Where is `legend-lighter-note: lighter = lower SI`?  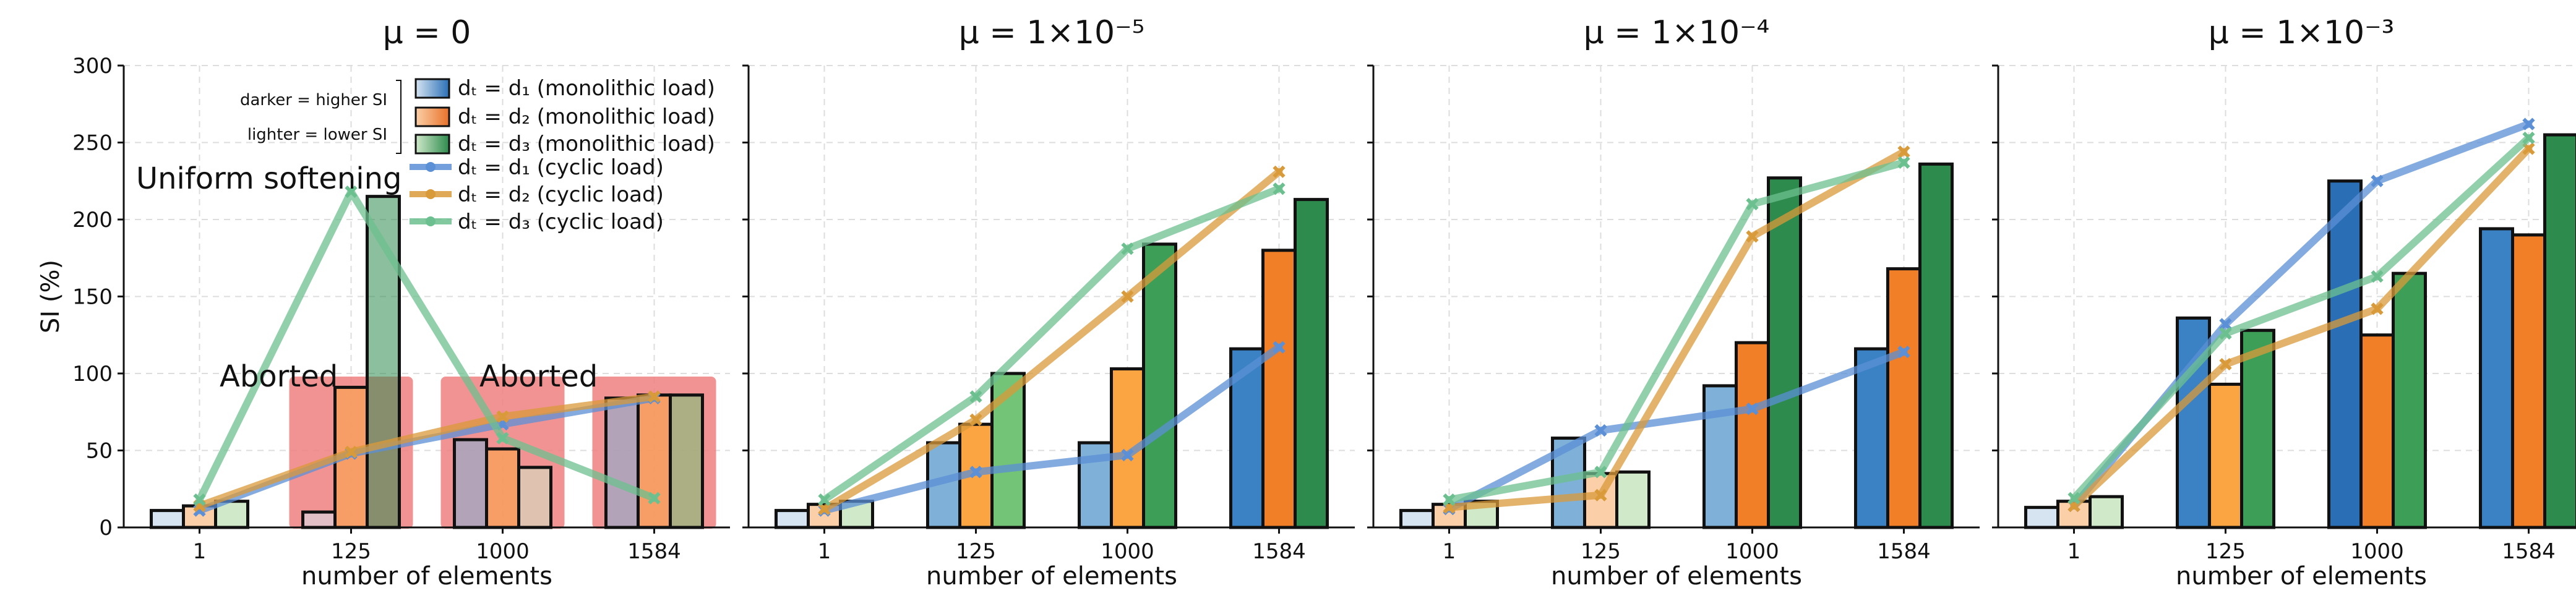
legend-lighter-note: lighter = lower SI is located at coordinates (317, 135).